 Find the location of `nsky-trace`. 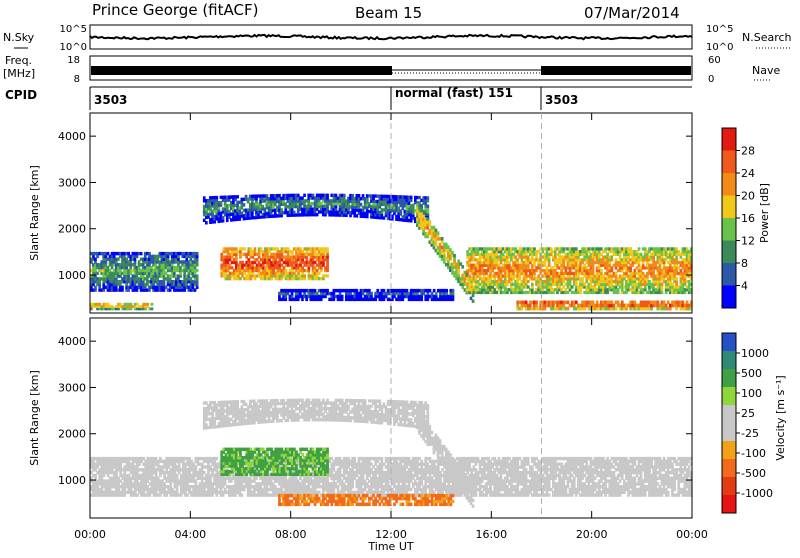

nsky-trace is located at coordinates (391, 37).